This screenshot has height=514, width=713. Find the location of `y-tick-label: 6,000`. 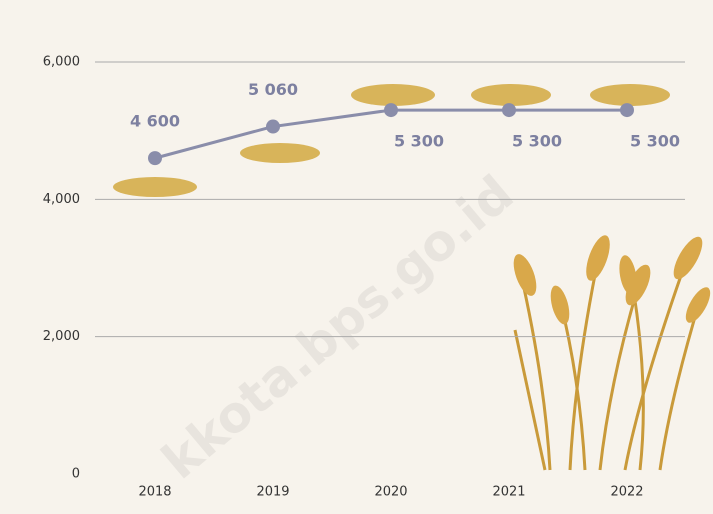

y-tick-label: 6,000 is located at coordinates (61, 62).